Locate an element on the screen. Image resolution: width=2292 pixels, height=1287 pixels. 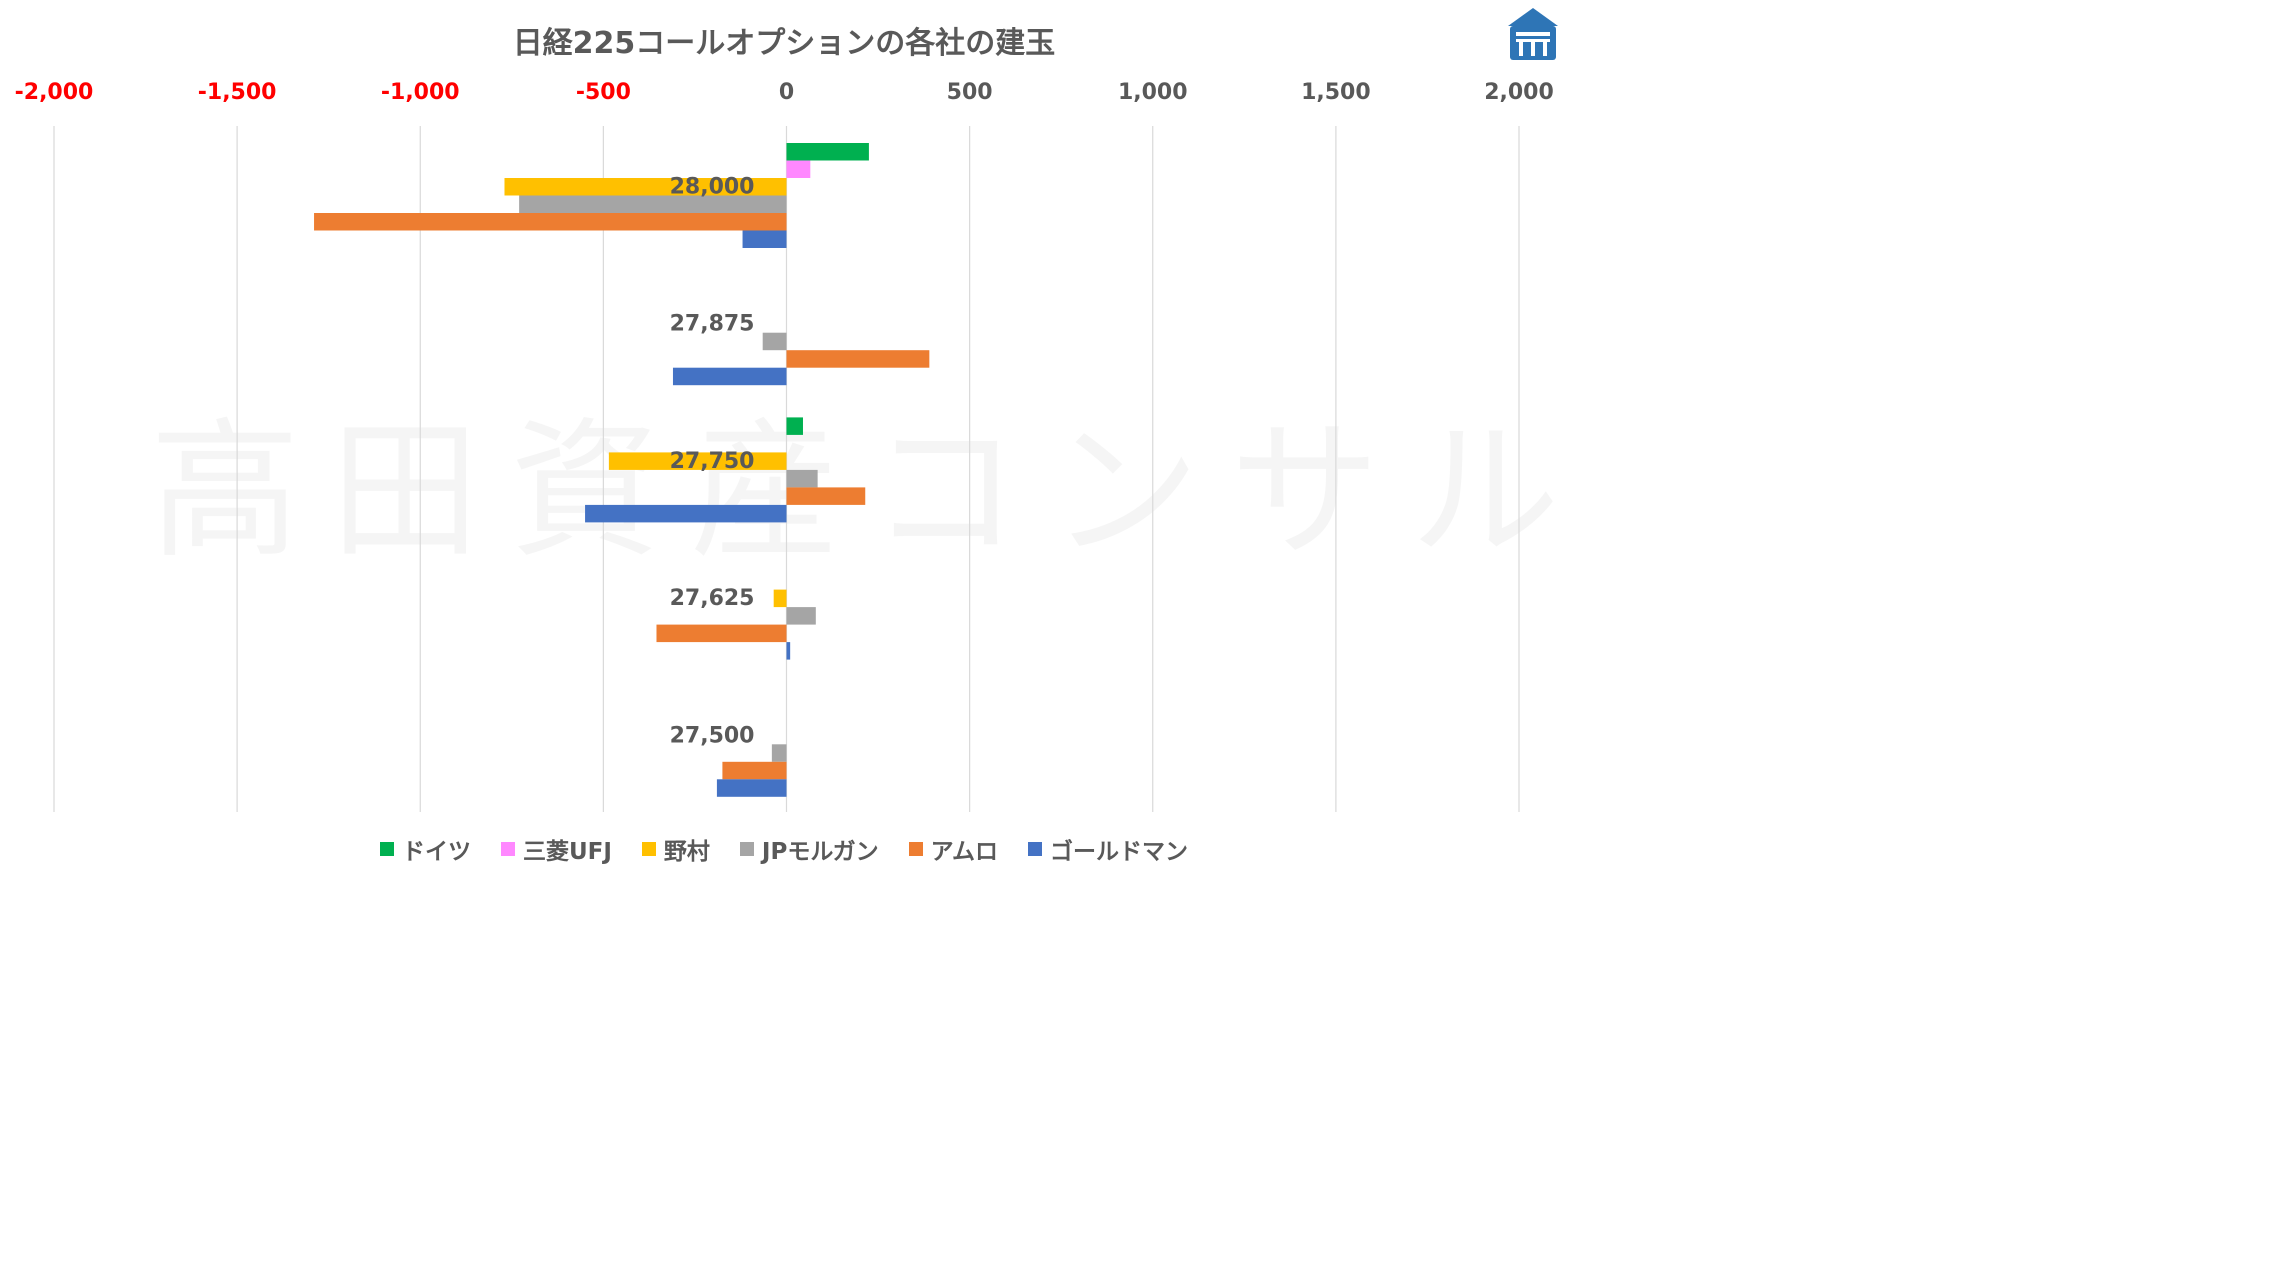
x-tick-label: 500 is located at coordinates (970, 92).